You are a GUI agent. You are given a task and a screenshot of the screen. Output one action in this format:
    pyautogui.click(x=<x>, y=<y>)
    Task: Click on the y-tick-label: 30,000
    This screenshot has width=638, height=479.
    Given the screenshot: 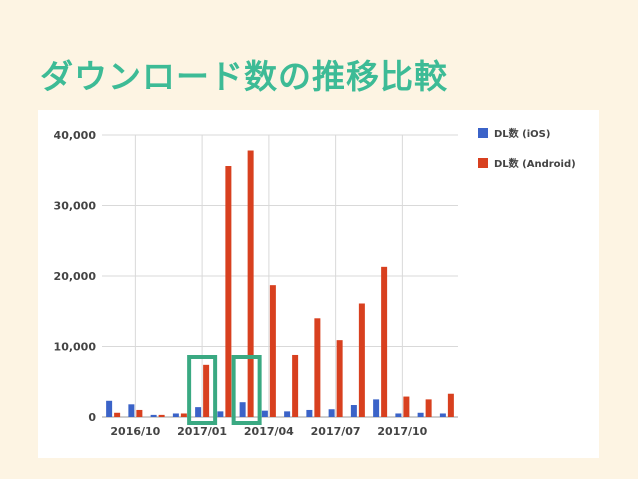 What is the action you would take?
    pyautogui.click(x=75, y=206)
    